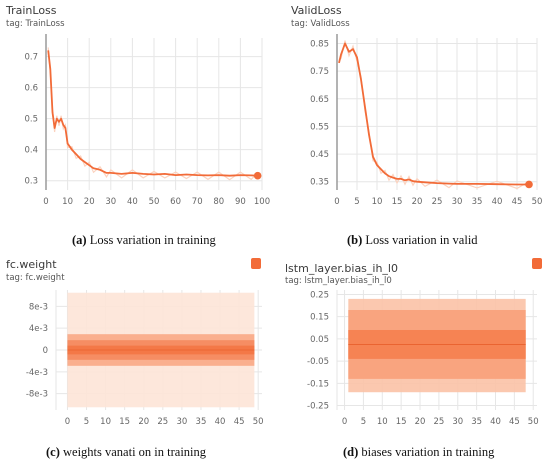 Image resolution: width=550 pixels, height=465 pixels. What do you see at coordinates (31, 264) in the screenshot?
I see `chart-title: fc.weight` at bounding box center [31, 264].